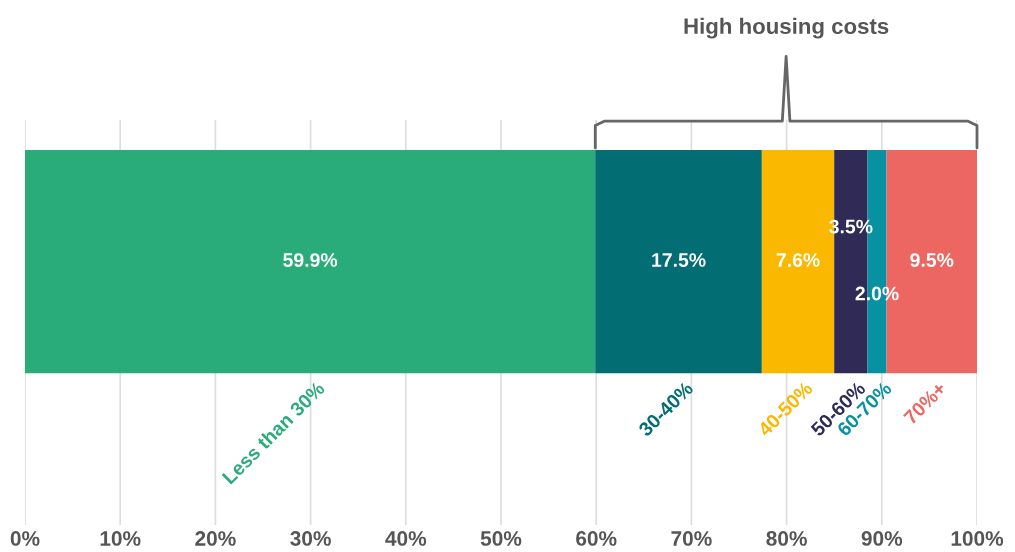 This screenshot has width=1015, height=552. I want to click on x-tick-label: 60%, so click(596, 538).